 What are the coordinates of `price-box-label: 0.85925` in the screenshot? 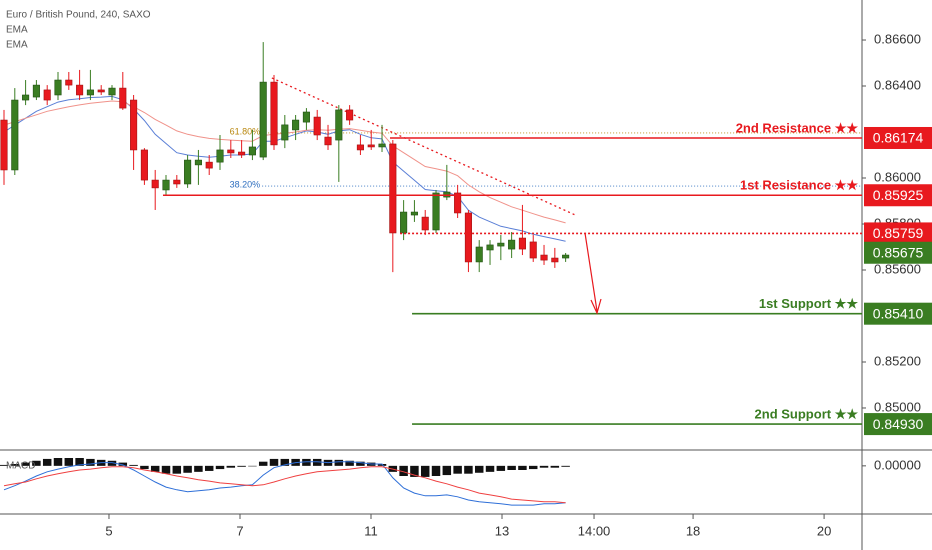 It's located at (898, 195).